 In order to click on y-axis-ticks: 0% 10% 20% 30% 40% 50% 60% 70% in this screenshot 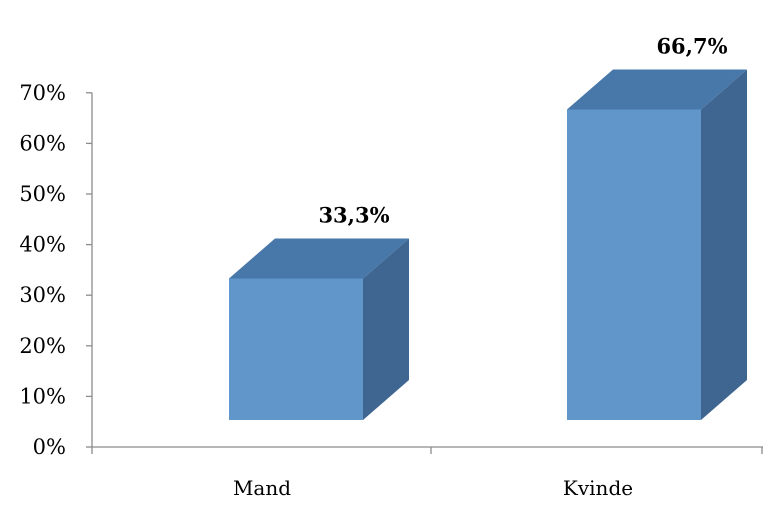, I will do `click(55, 270)`.